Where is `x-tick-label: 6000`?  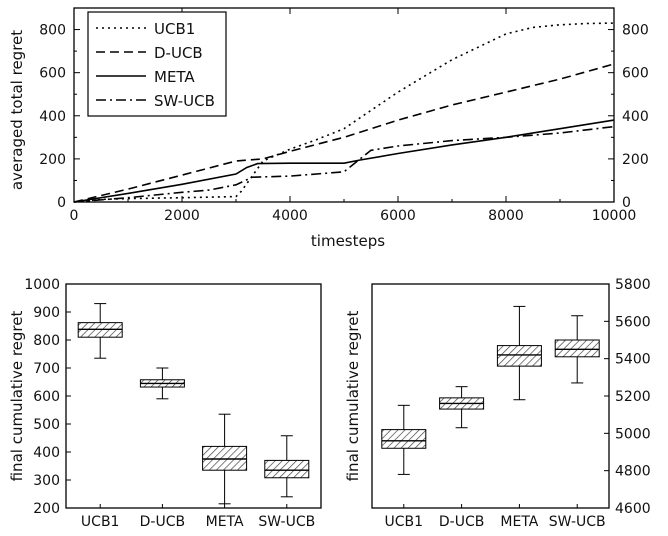
x-tick-label: 6000 is located at coordinates (398, 216).